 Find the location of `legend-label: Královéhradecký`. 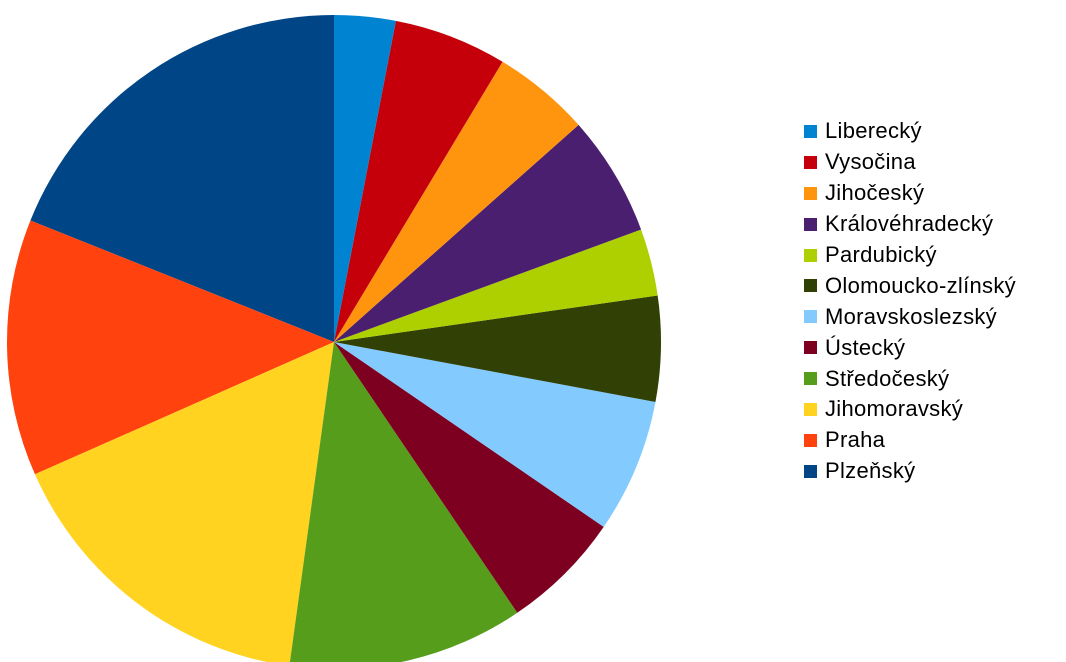

legend-label: Královéhradecký is located at coordinates (909, 224).